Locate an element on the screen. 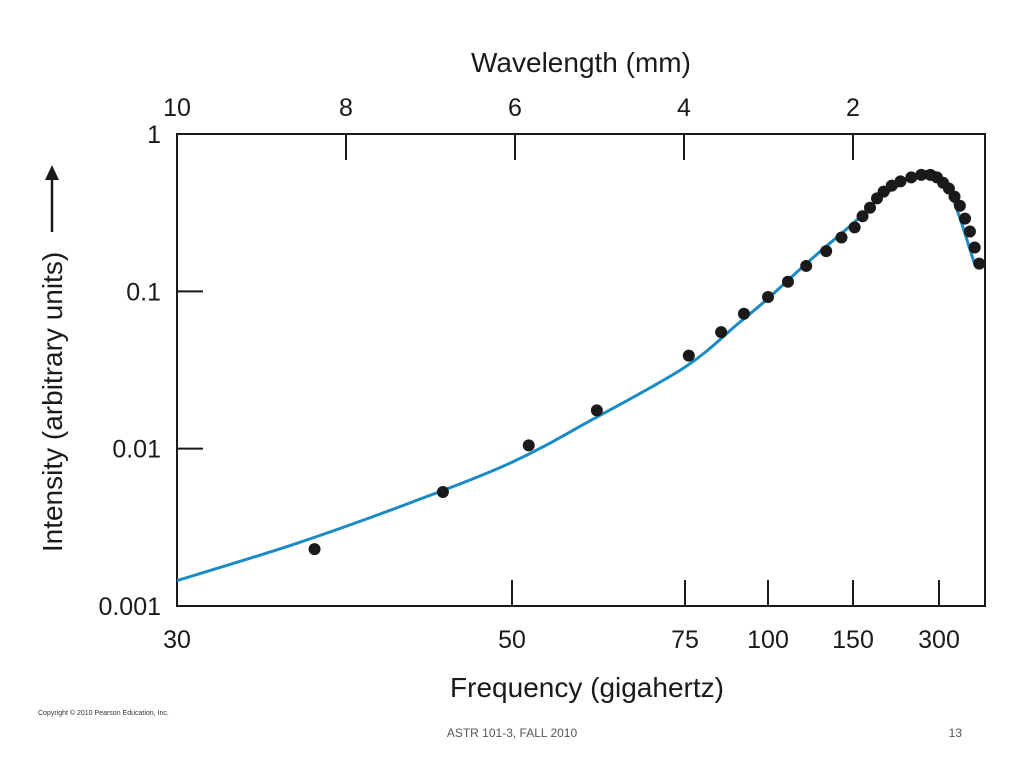  x-axis-top: 10 8 6 4 2 is located at coordinates (511, 127).